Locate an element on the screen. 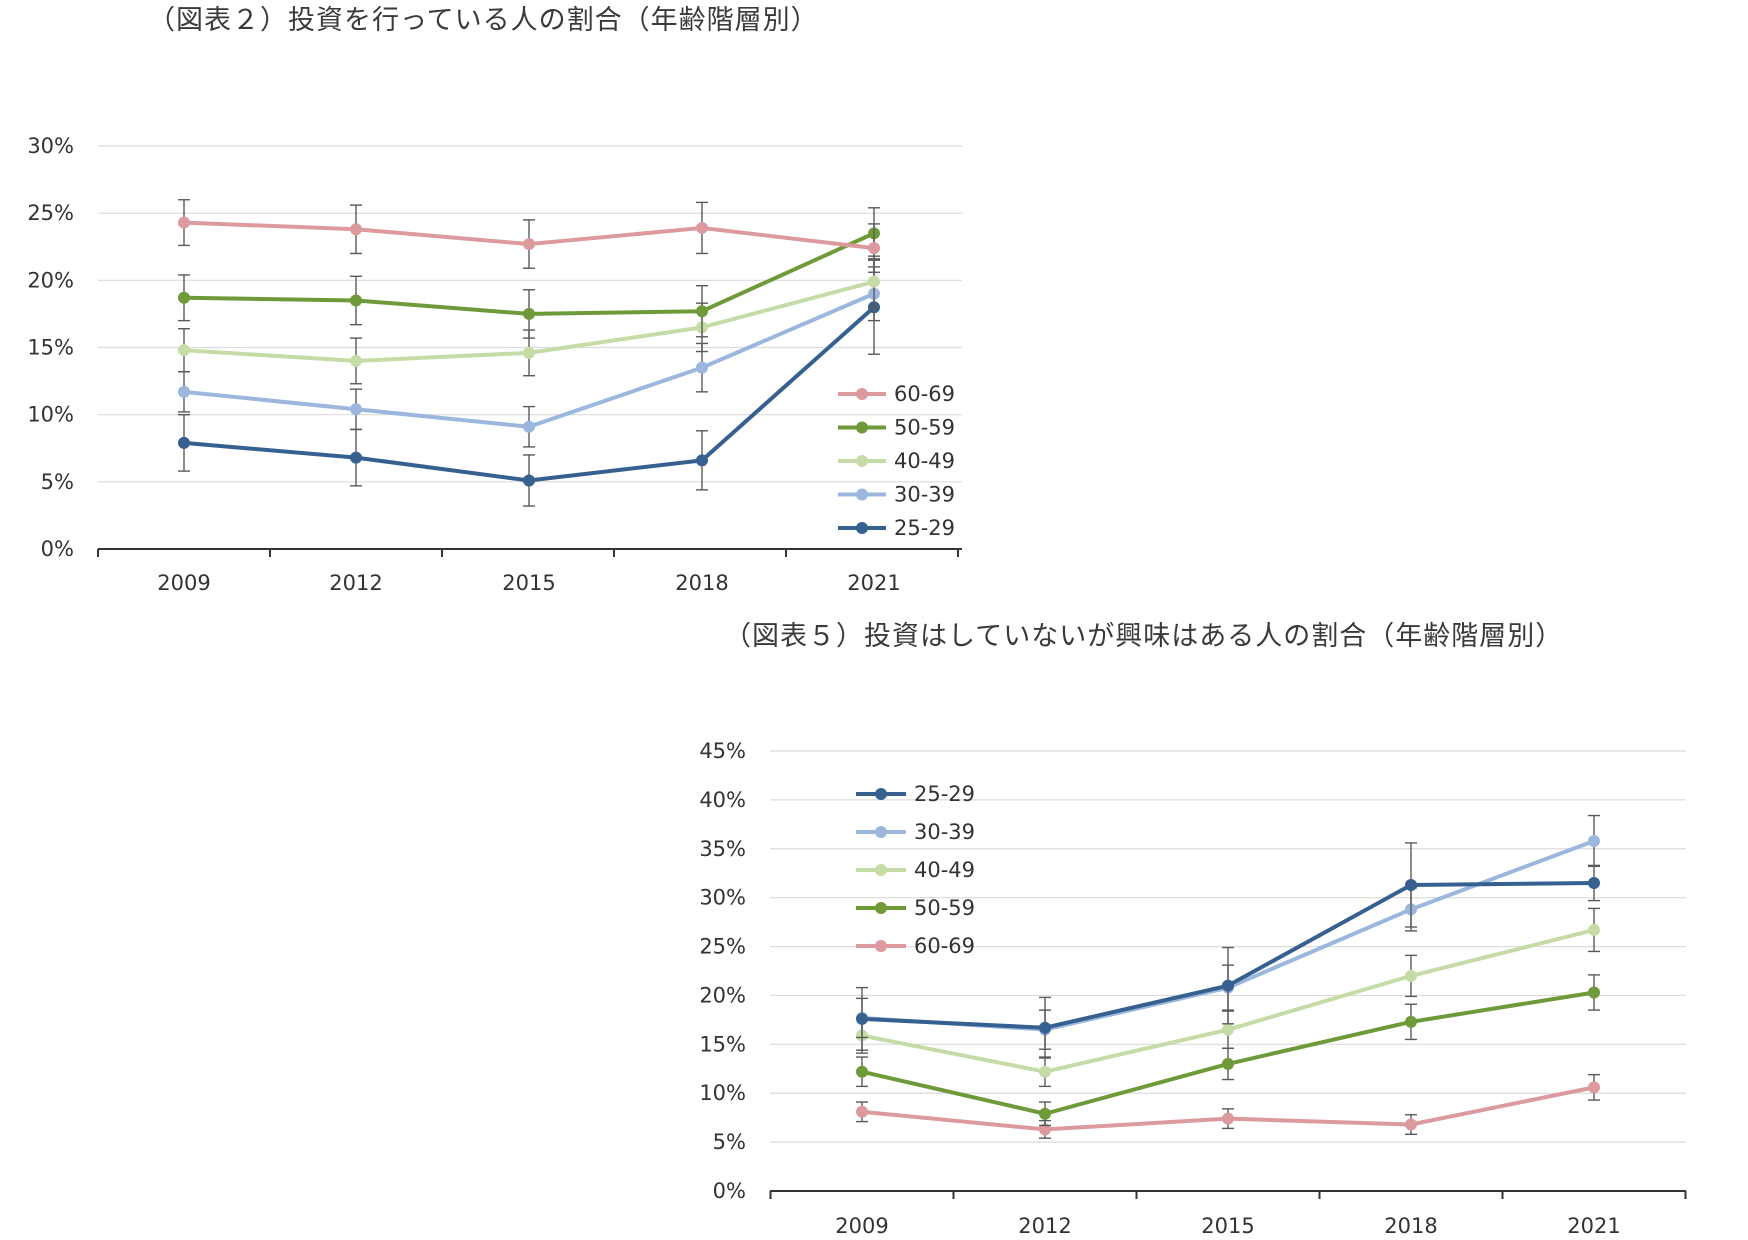  c1-y-tick-label: 0% is located at coordinates (57, 549).